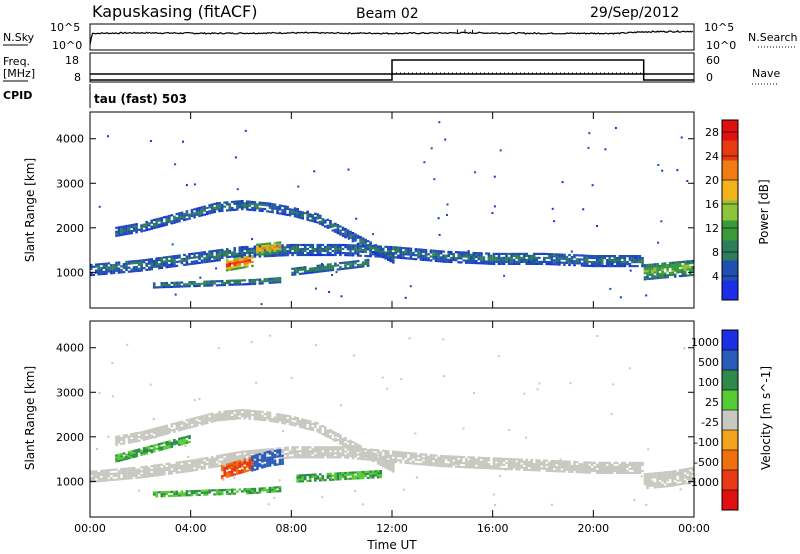 Image resolution: width=800 pixels, height=554 pixels. I want to click on velocity-xtick-label-3: 12:00, so click(392, 528).